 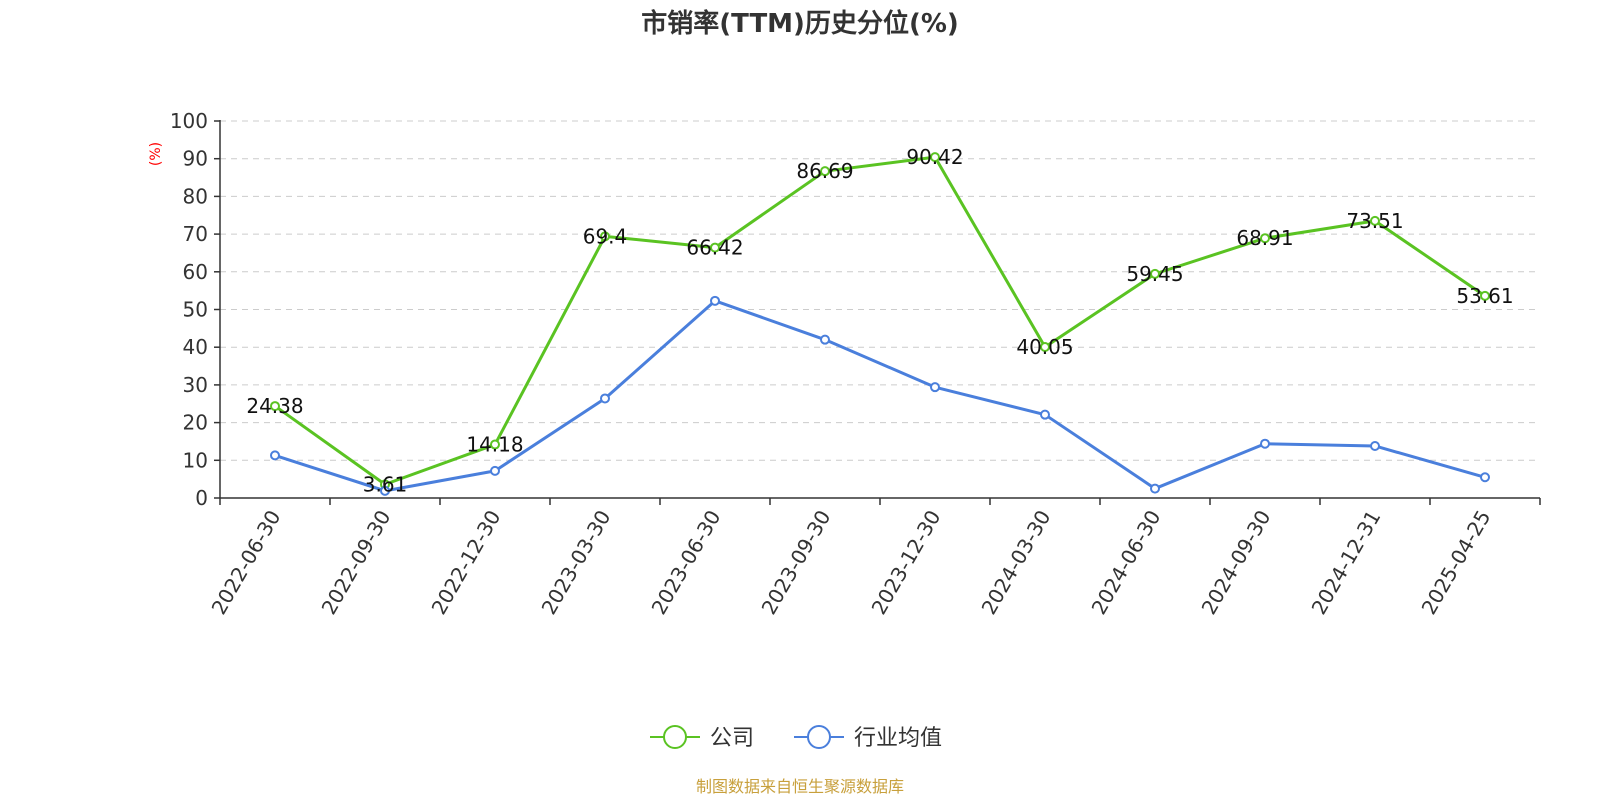 What do you see at coordinates (1125, 562) in the screenshot?
I see `x-tick-label: 2024-06-30` at bounding box center [1125, 562].